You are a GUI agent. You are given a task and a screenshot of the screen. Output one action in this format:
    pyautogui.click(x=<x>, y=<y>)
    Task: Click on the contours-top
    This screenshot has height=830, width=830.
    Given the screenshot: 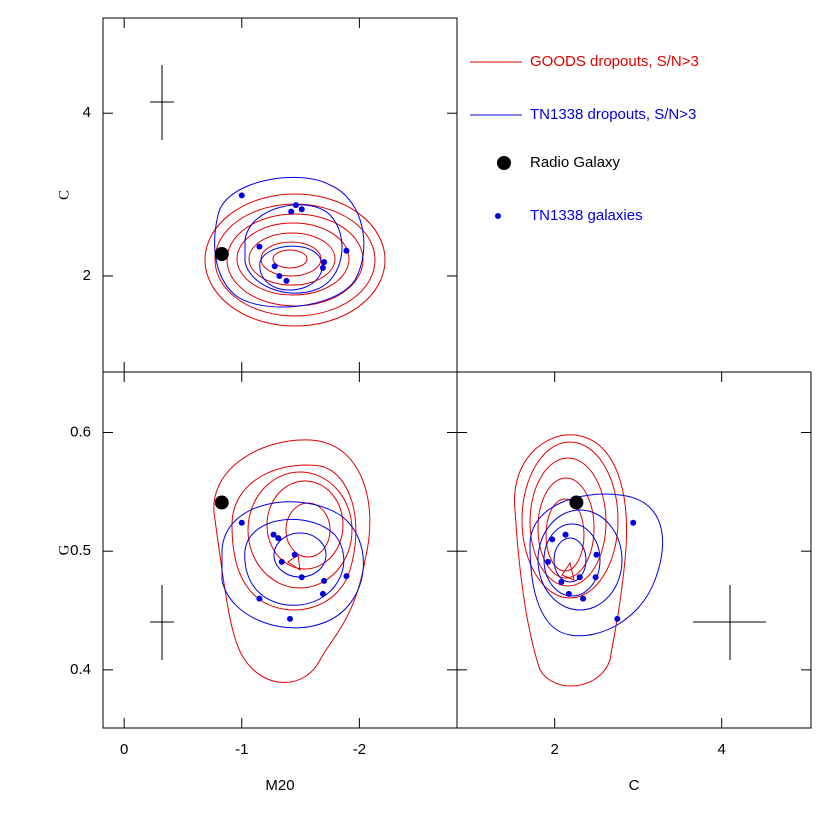 What is the action you would take?
    pyautogui.click(x=295, y=251)
    